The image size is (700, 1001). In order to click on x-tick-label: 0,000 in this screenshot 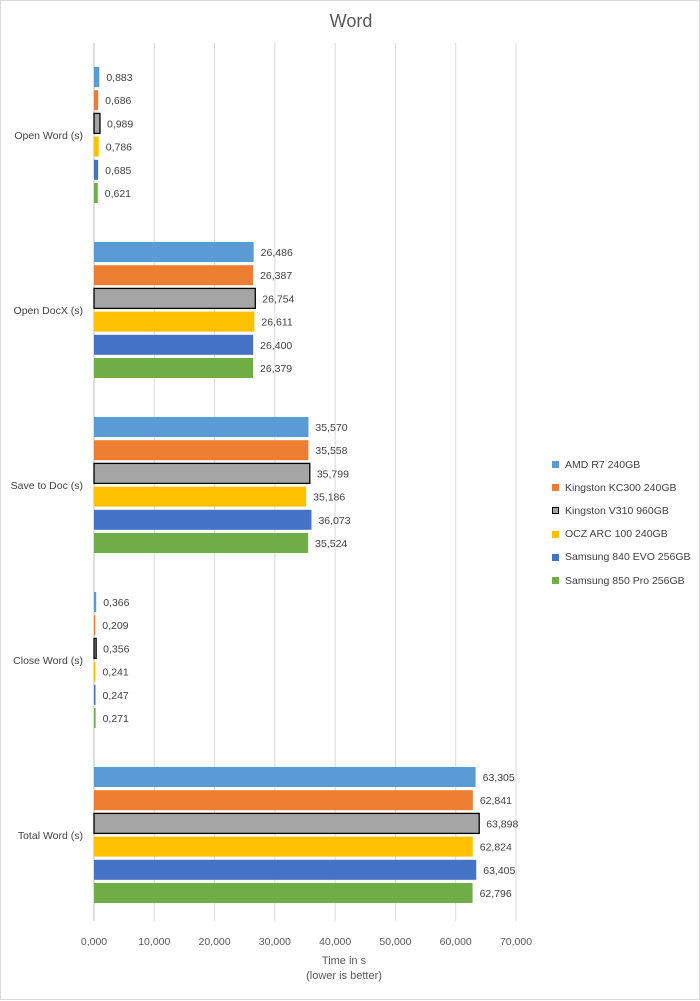, I will do `click(94, 942)`.